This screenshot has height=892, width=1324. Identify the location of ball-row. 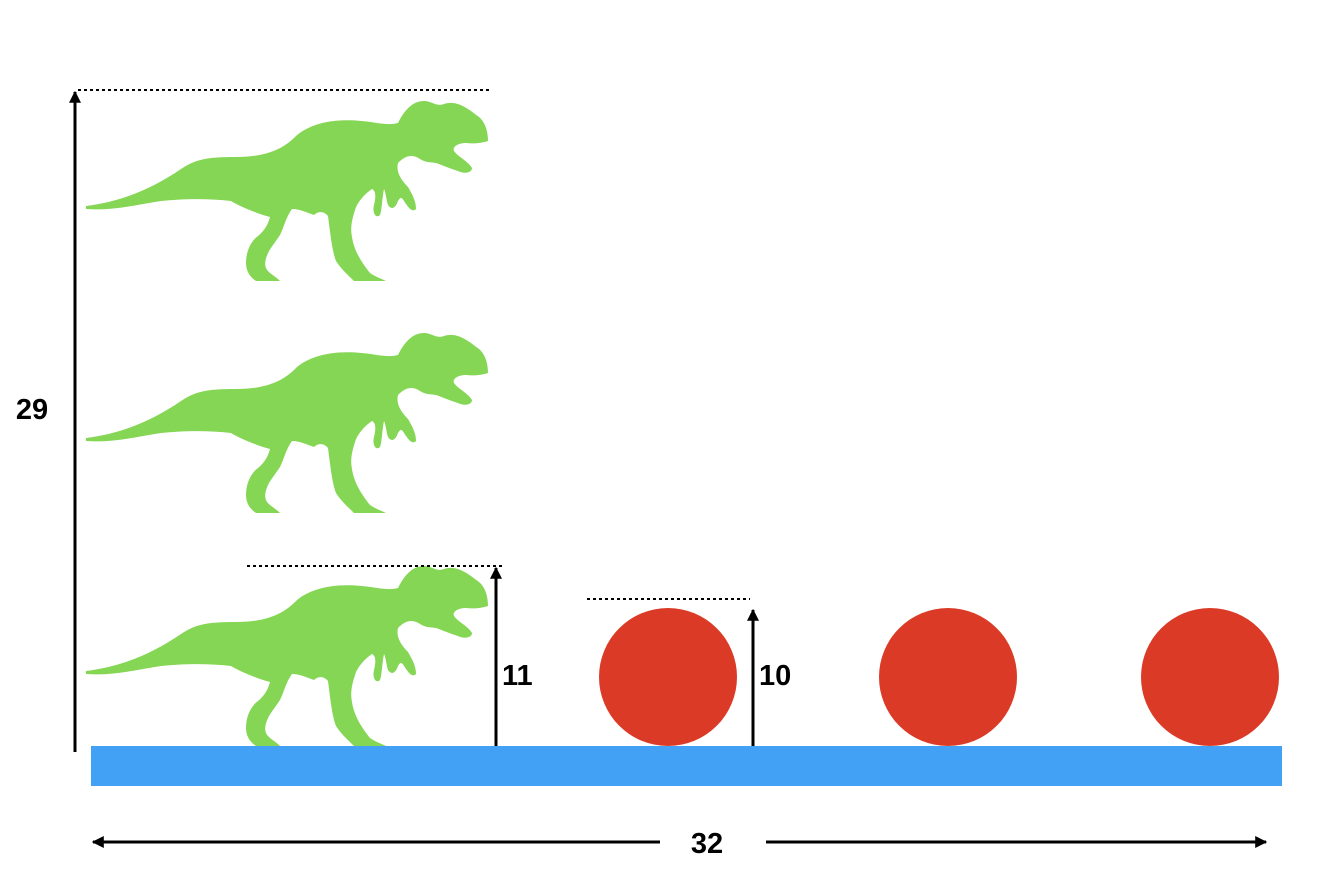
(939, 677).